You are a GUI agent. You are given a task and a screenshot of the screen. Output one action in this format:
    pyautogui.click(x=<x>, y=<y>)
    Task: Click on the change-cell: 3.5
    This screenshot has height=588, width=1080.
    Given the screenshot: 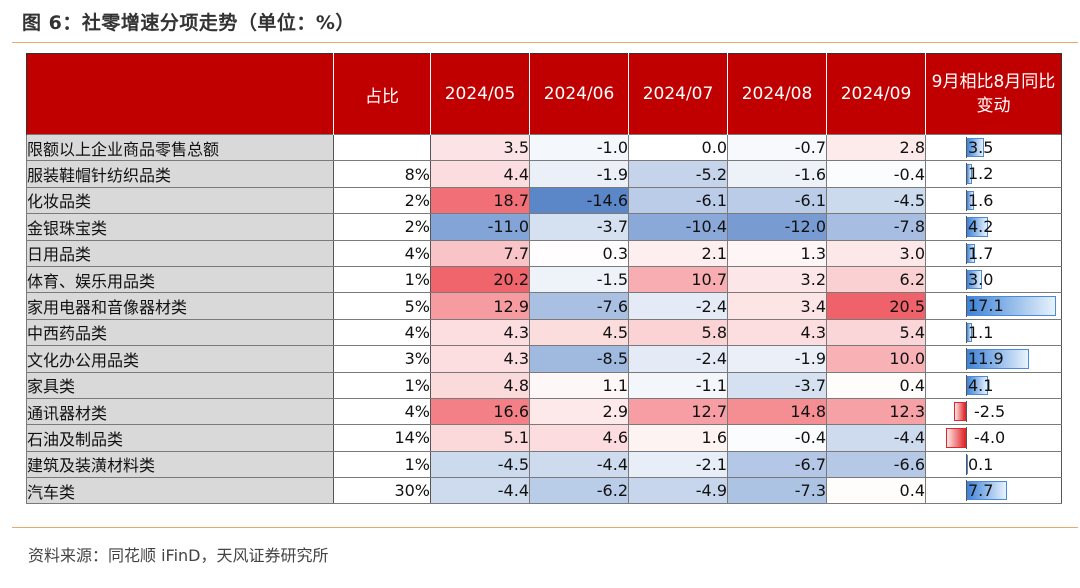 What is the action you would take?
    pyautogui.click(x=993, y=147)
    